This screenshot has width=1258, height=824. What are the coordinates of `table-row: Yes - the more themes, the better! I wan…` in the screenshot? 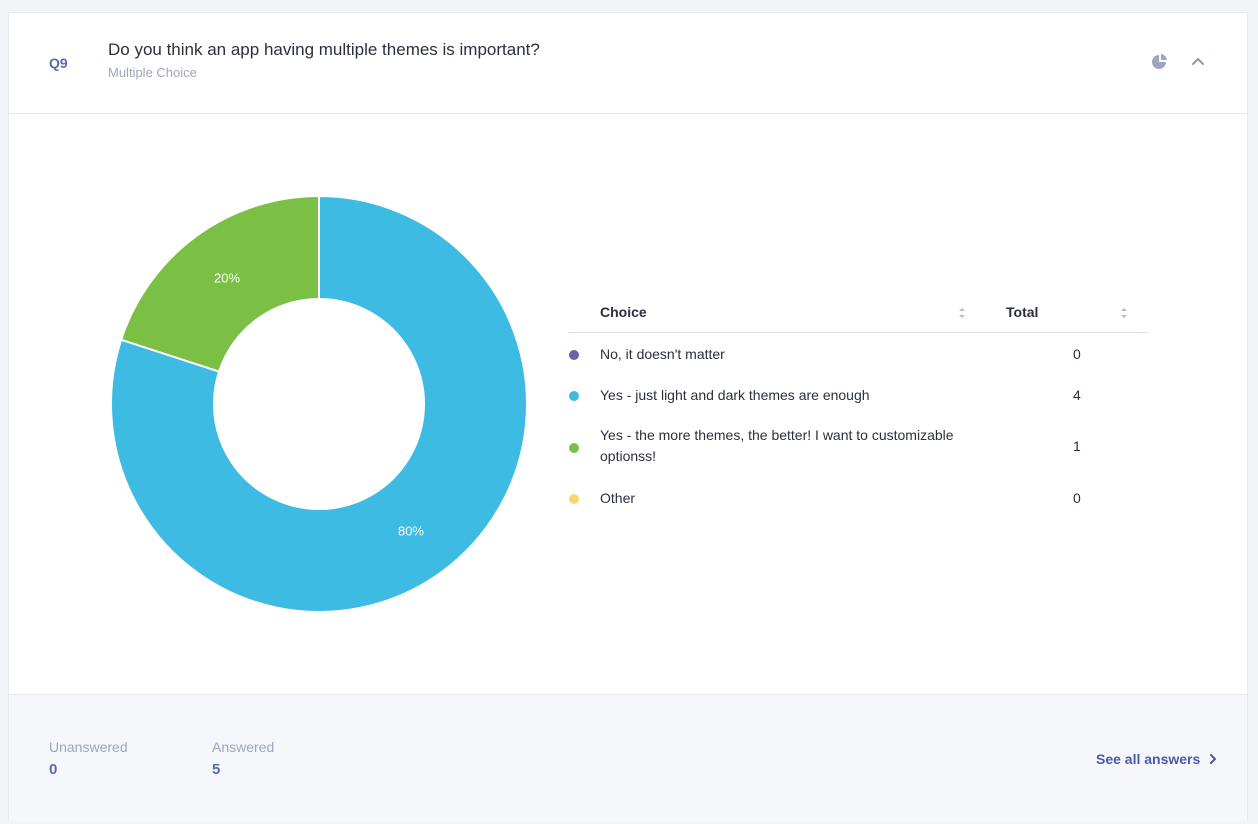 It's located at (858, 446).